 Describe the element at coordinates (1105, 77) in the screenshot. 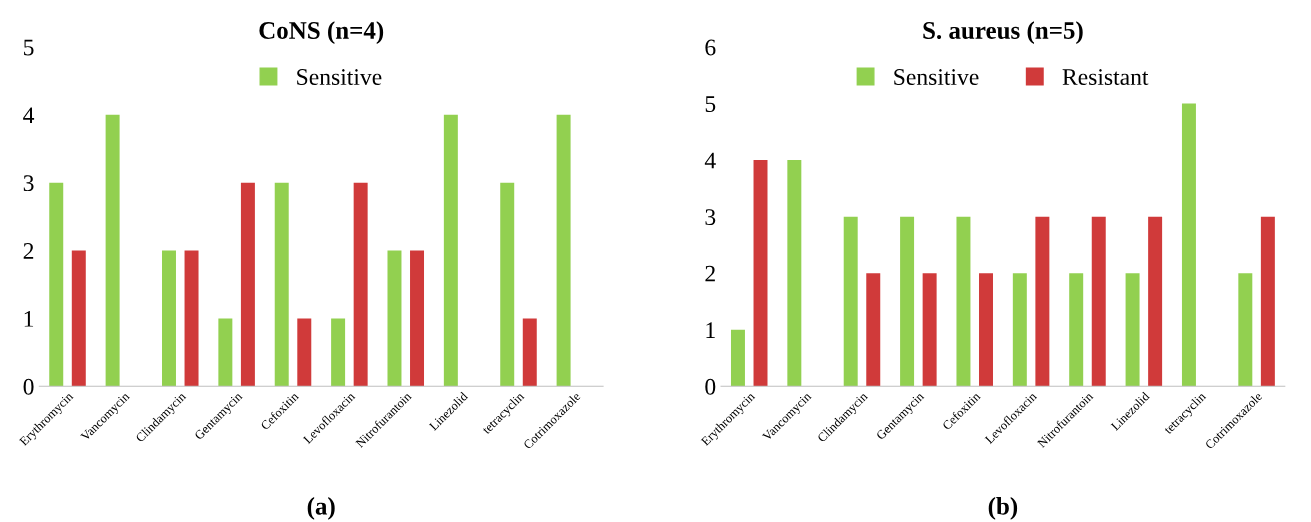

I see `legend-label: Resistant` at that location.